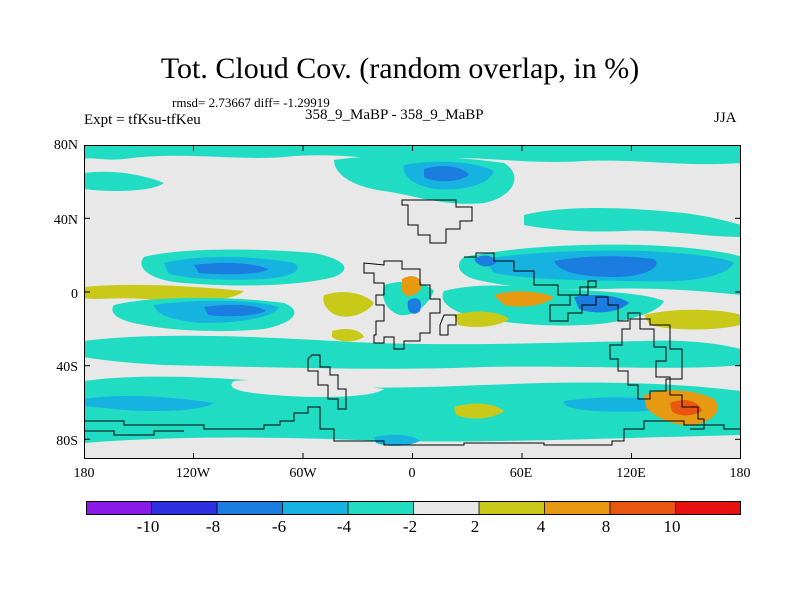  What do you see at coordinates (646, 359) in the screenshot?
I see `australia-outline` at bounding box center [646, 359].